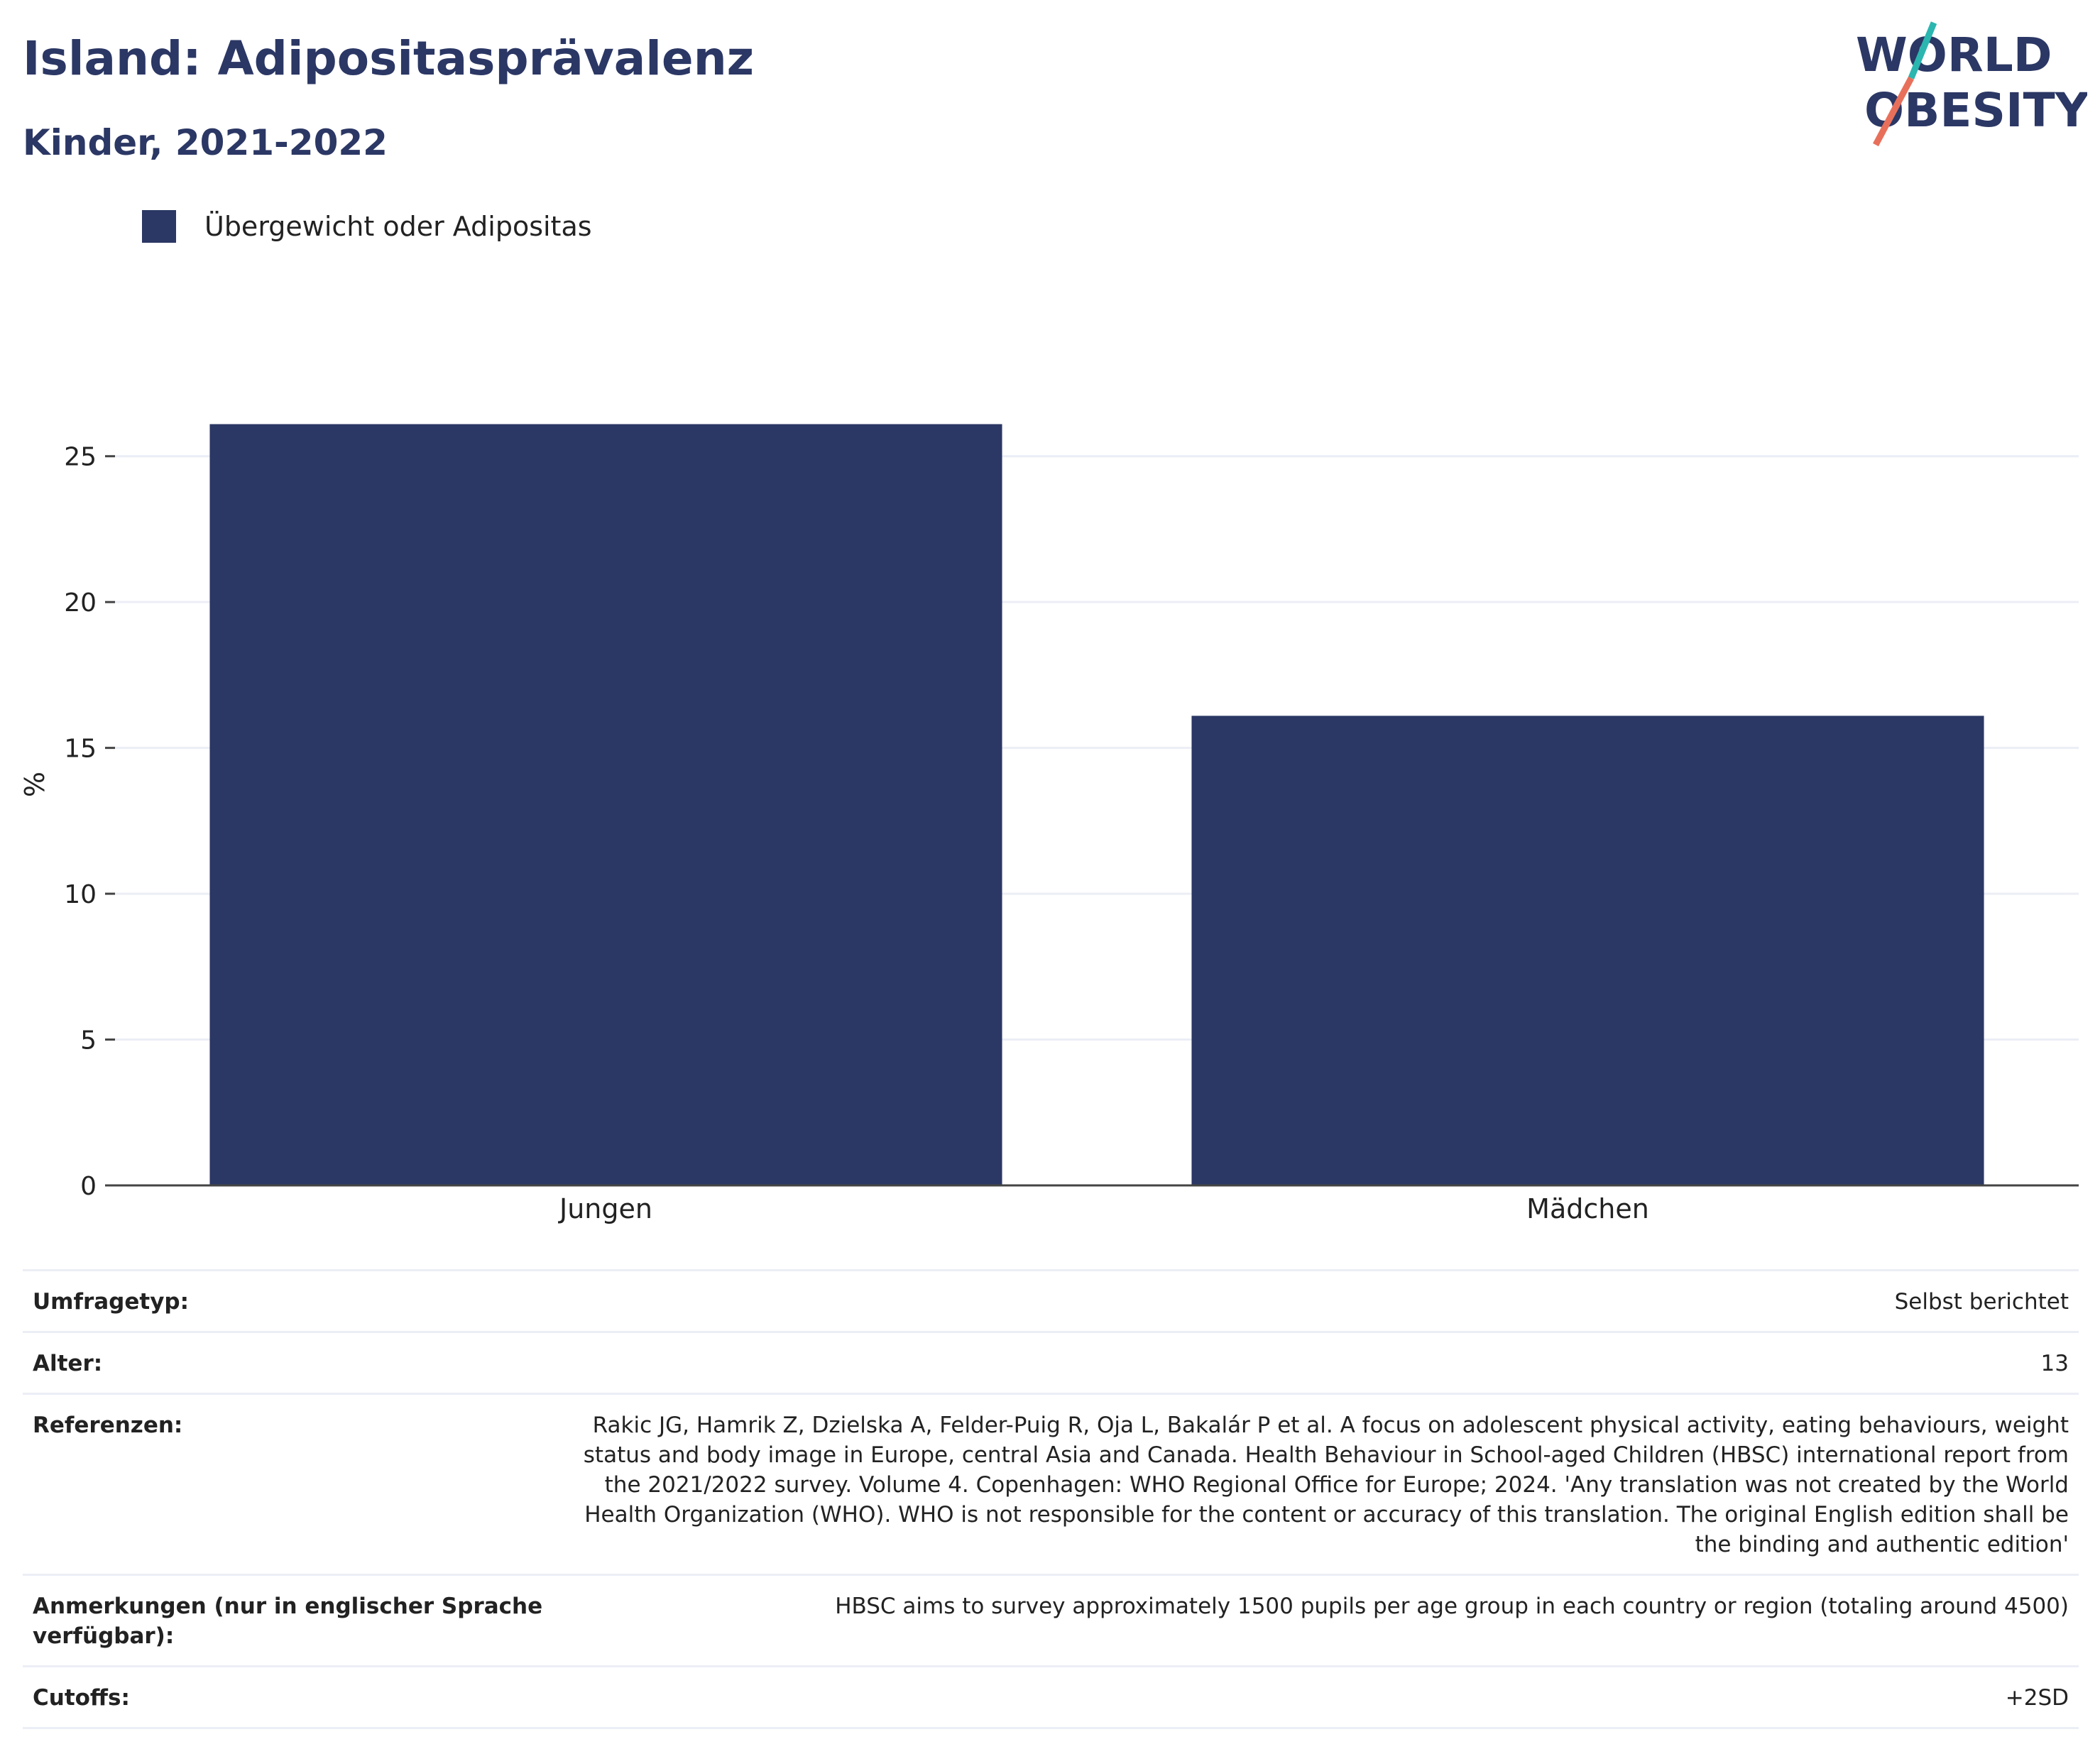 The height and width of the screenshot is (1749, 2100). I want to click on metadata-row: Umfragetyp: Selbst berichtet, so click(1051, 1300).